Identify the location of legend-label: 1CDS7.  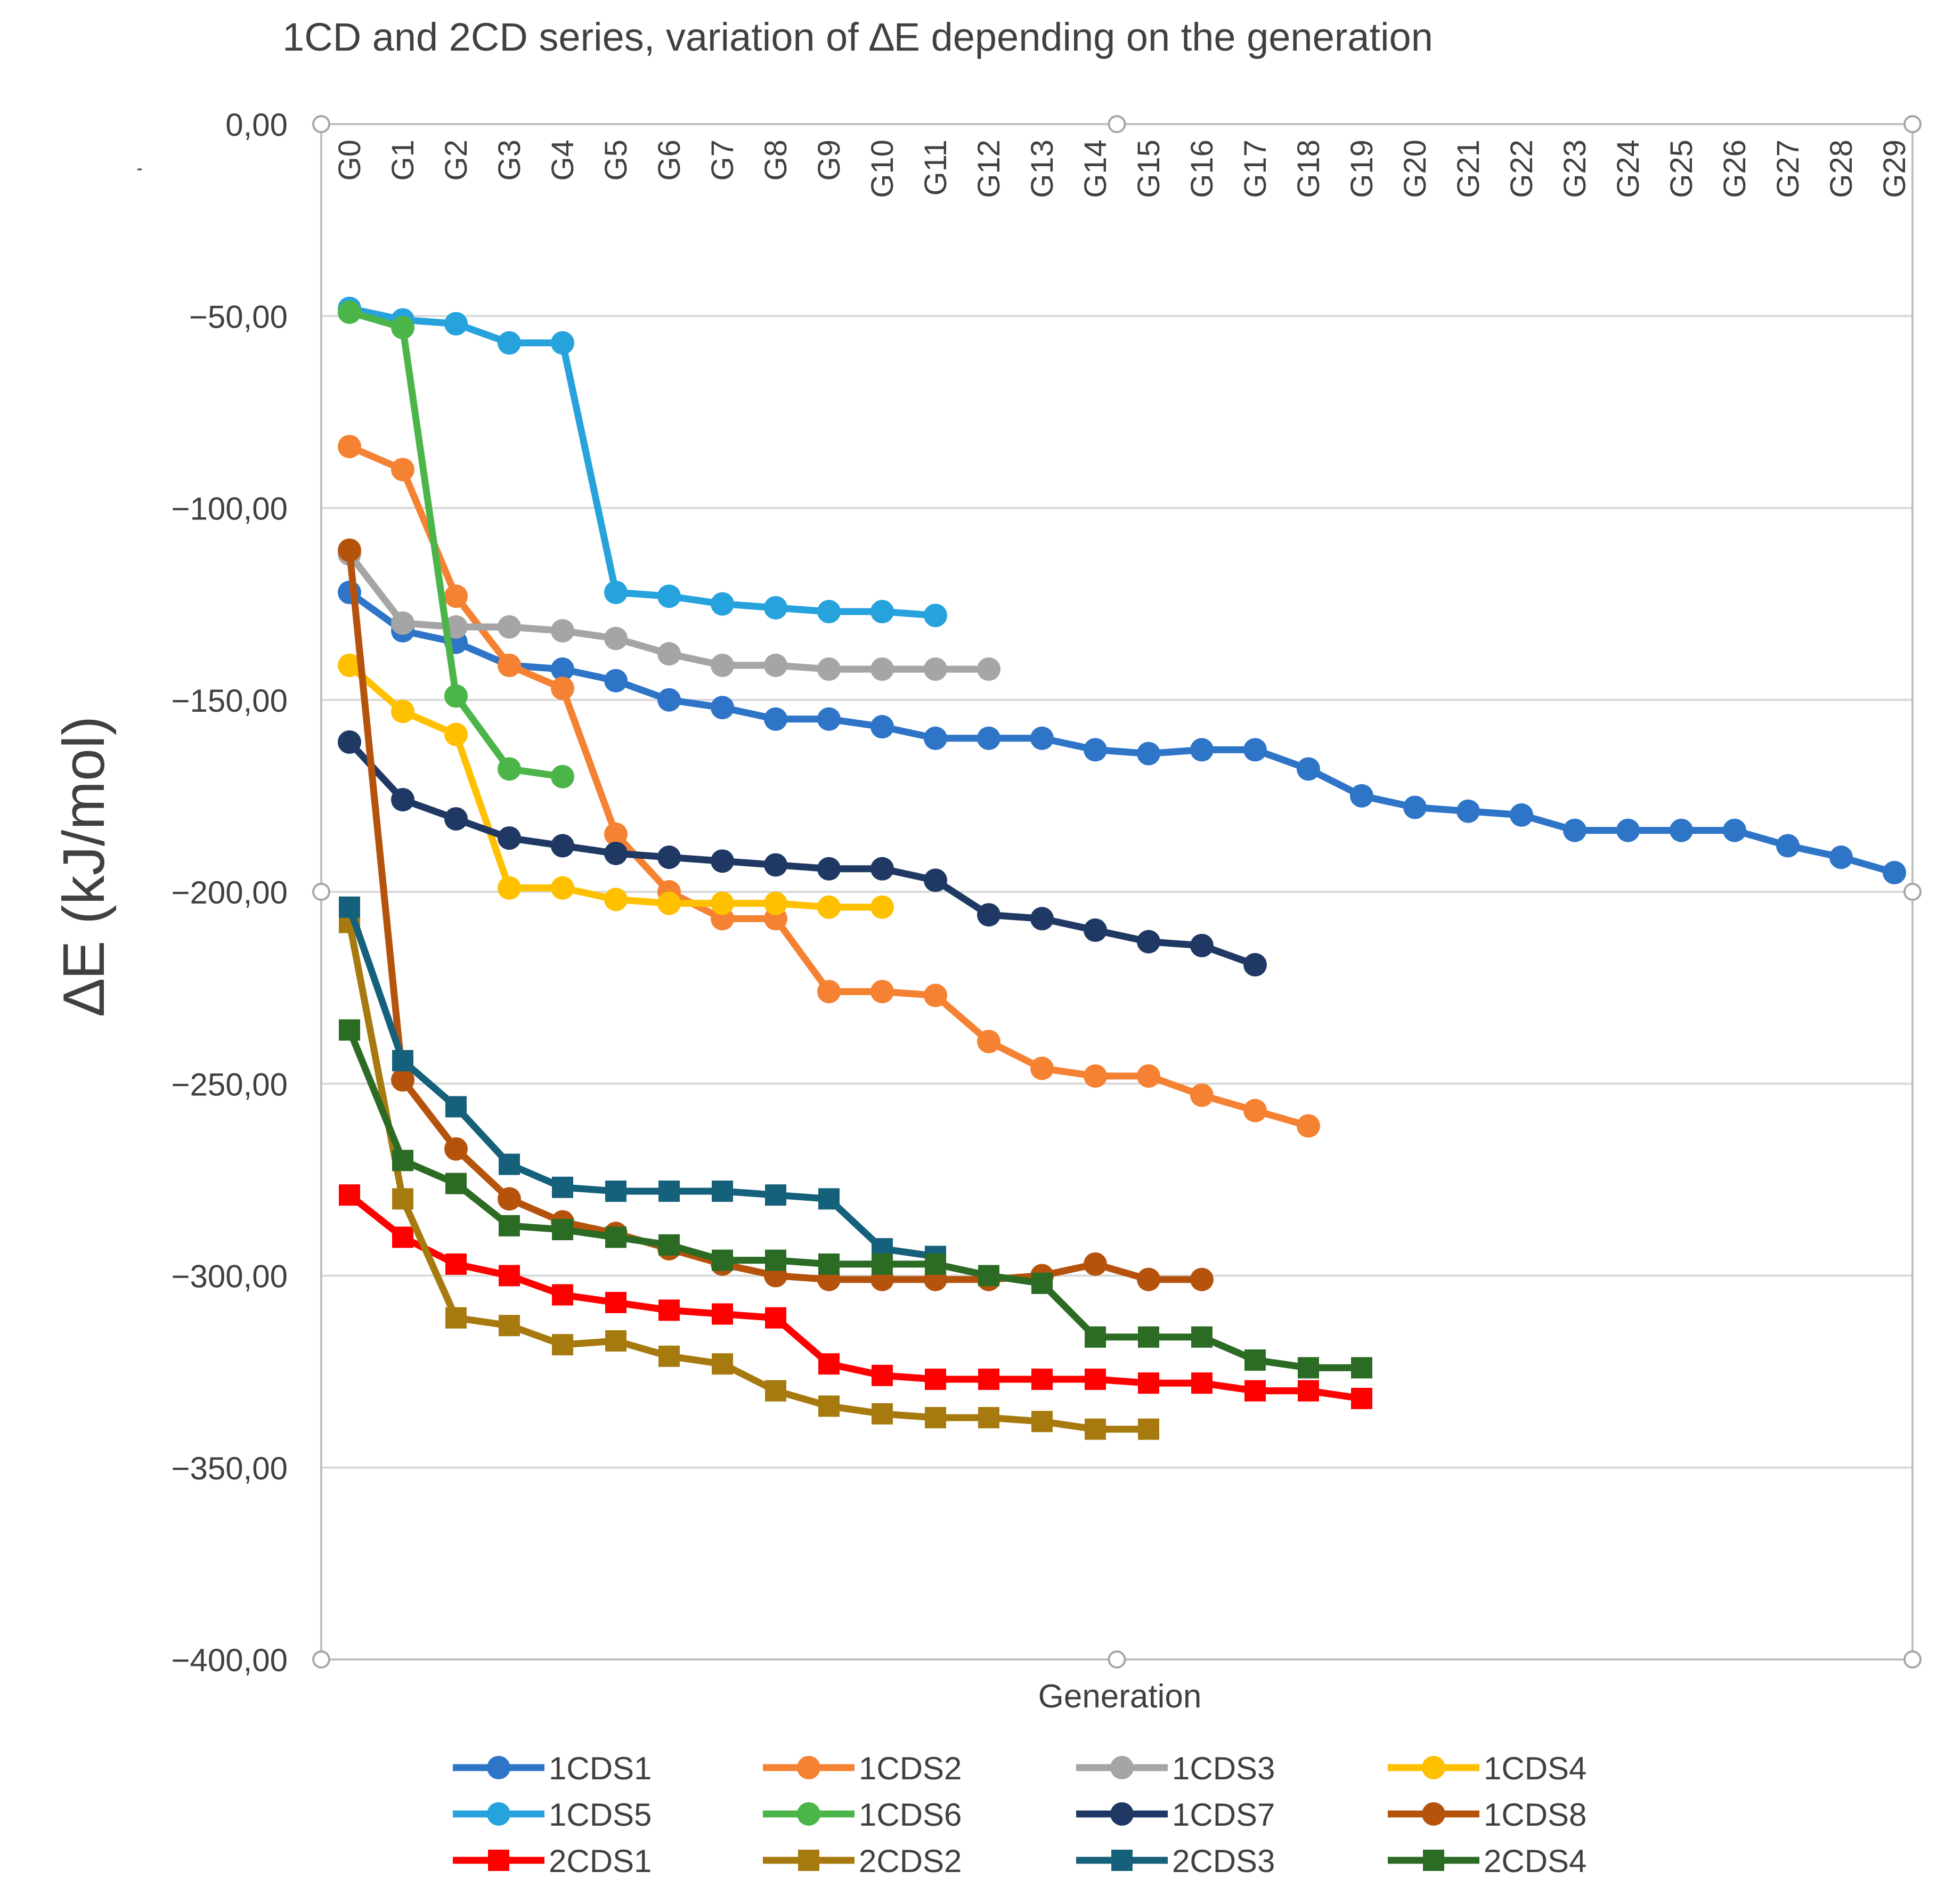
(1223, 1815).